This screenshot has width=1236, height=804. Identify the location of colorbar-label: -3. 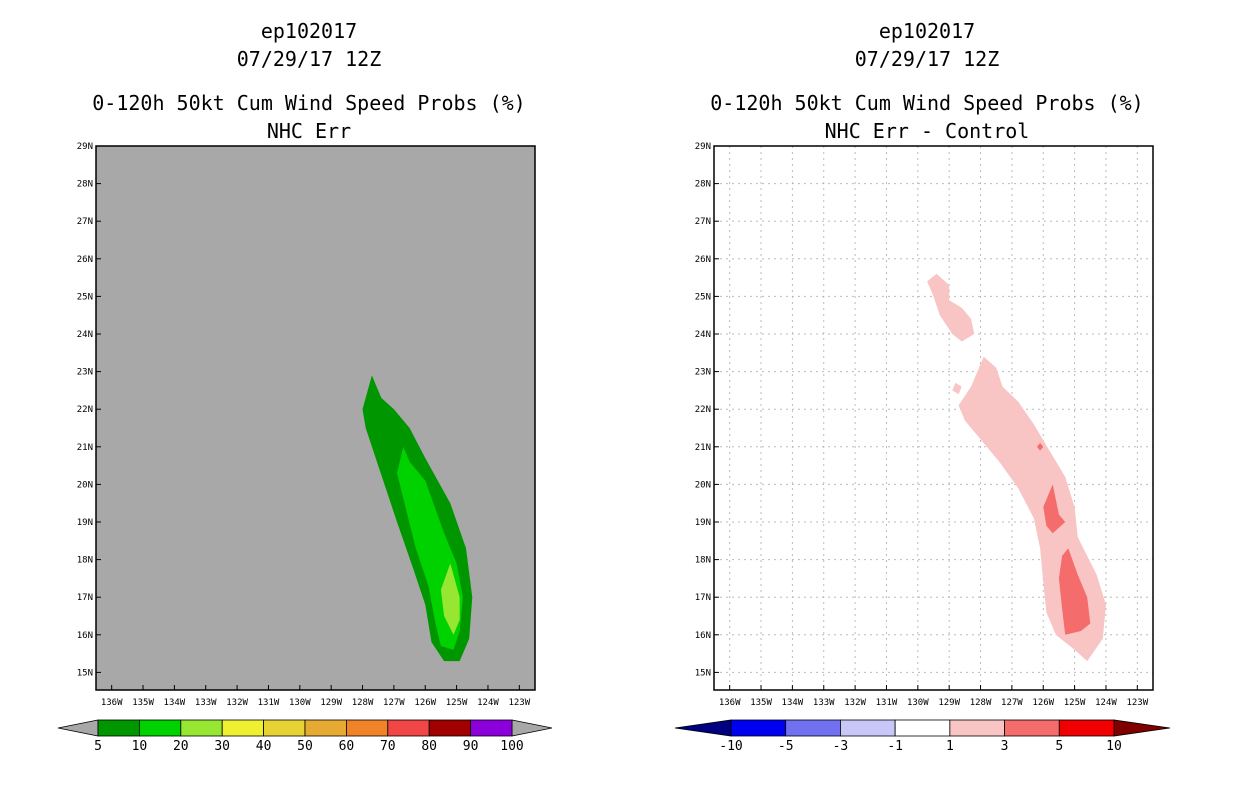
(841, 746).